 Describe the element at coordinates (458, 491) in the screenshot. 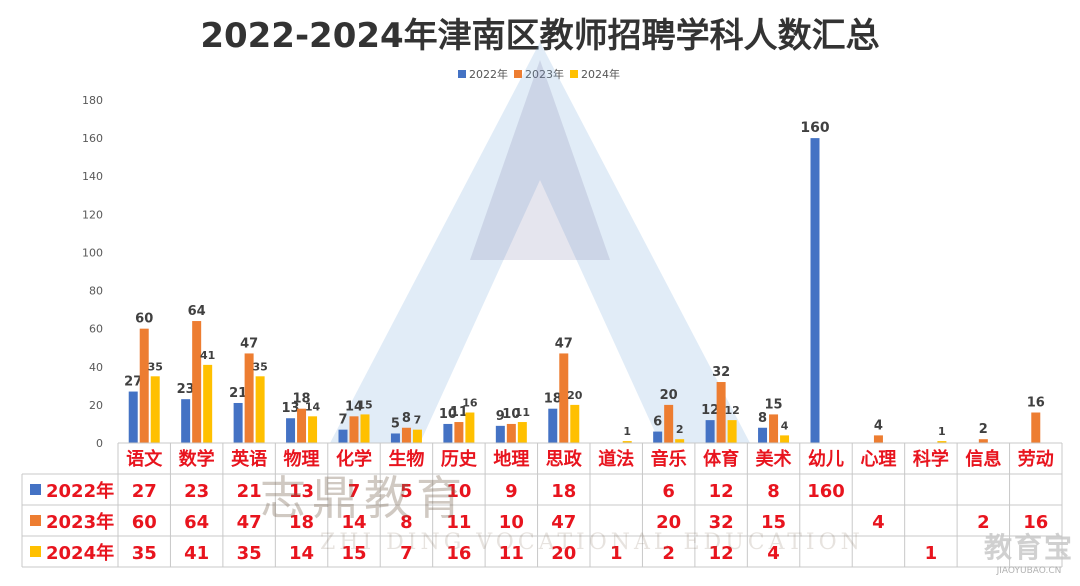

I see `table-cell: 10` at that location.